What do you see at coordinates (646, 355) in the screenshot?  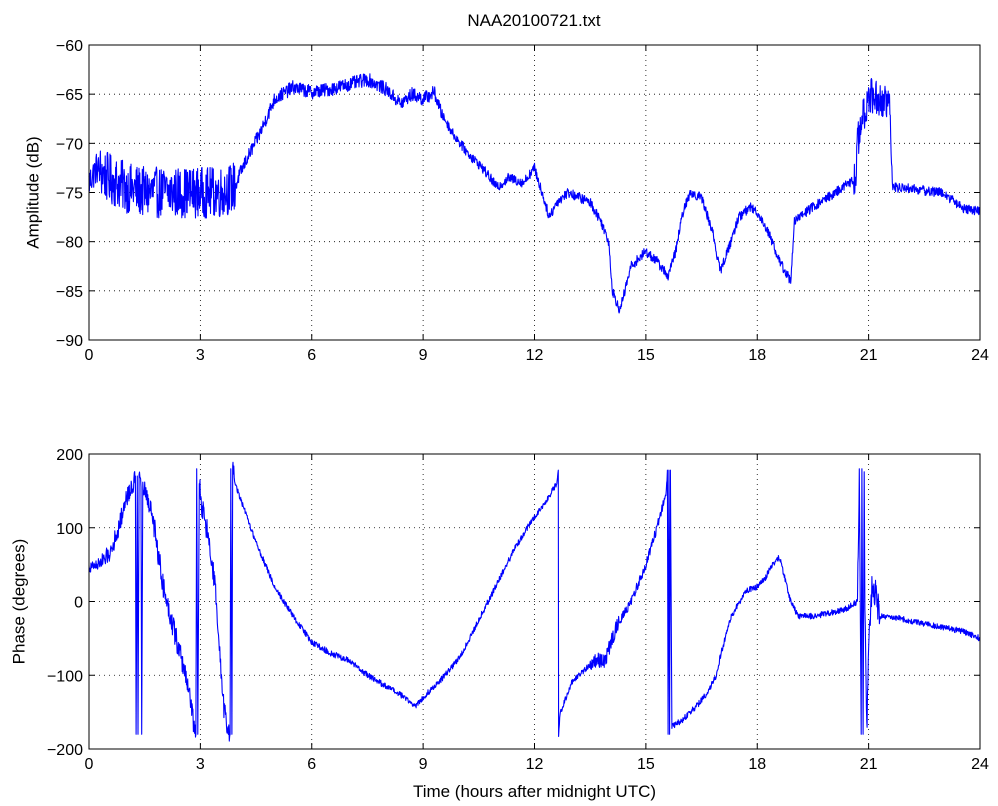 I see `amplitude-x-tick-label: 15` at bounding box center [646, 355].